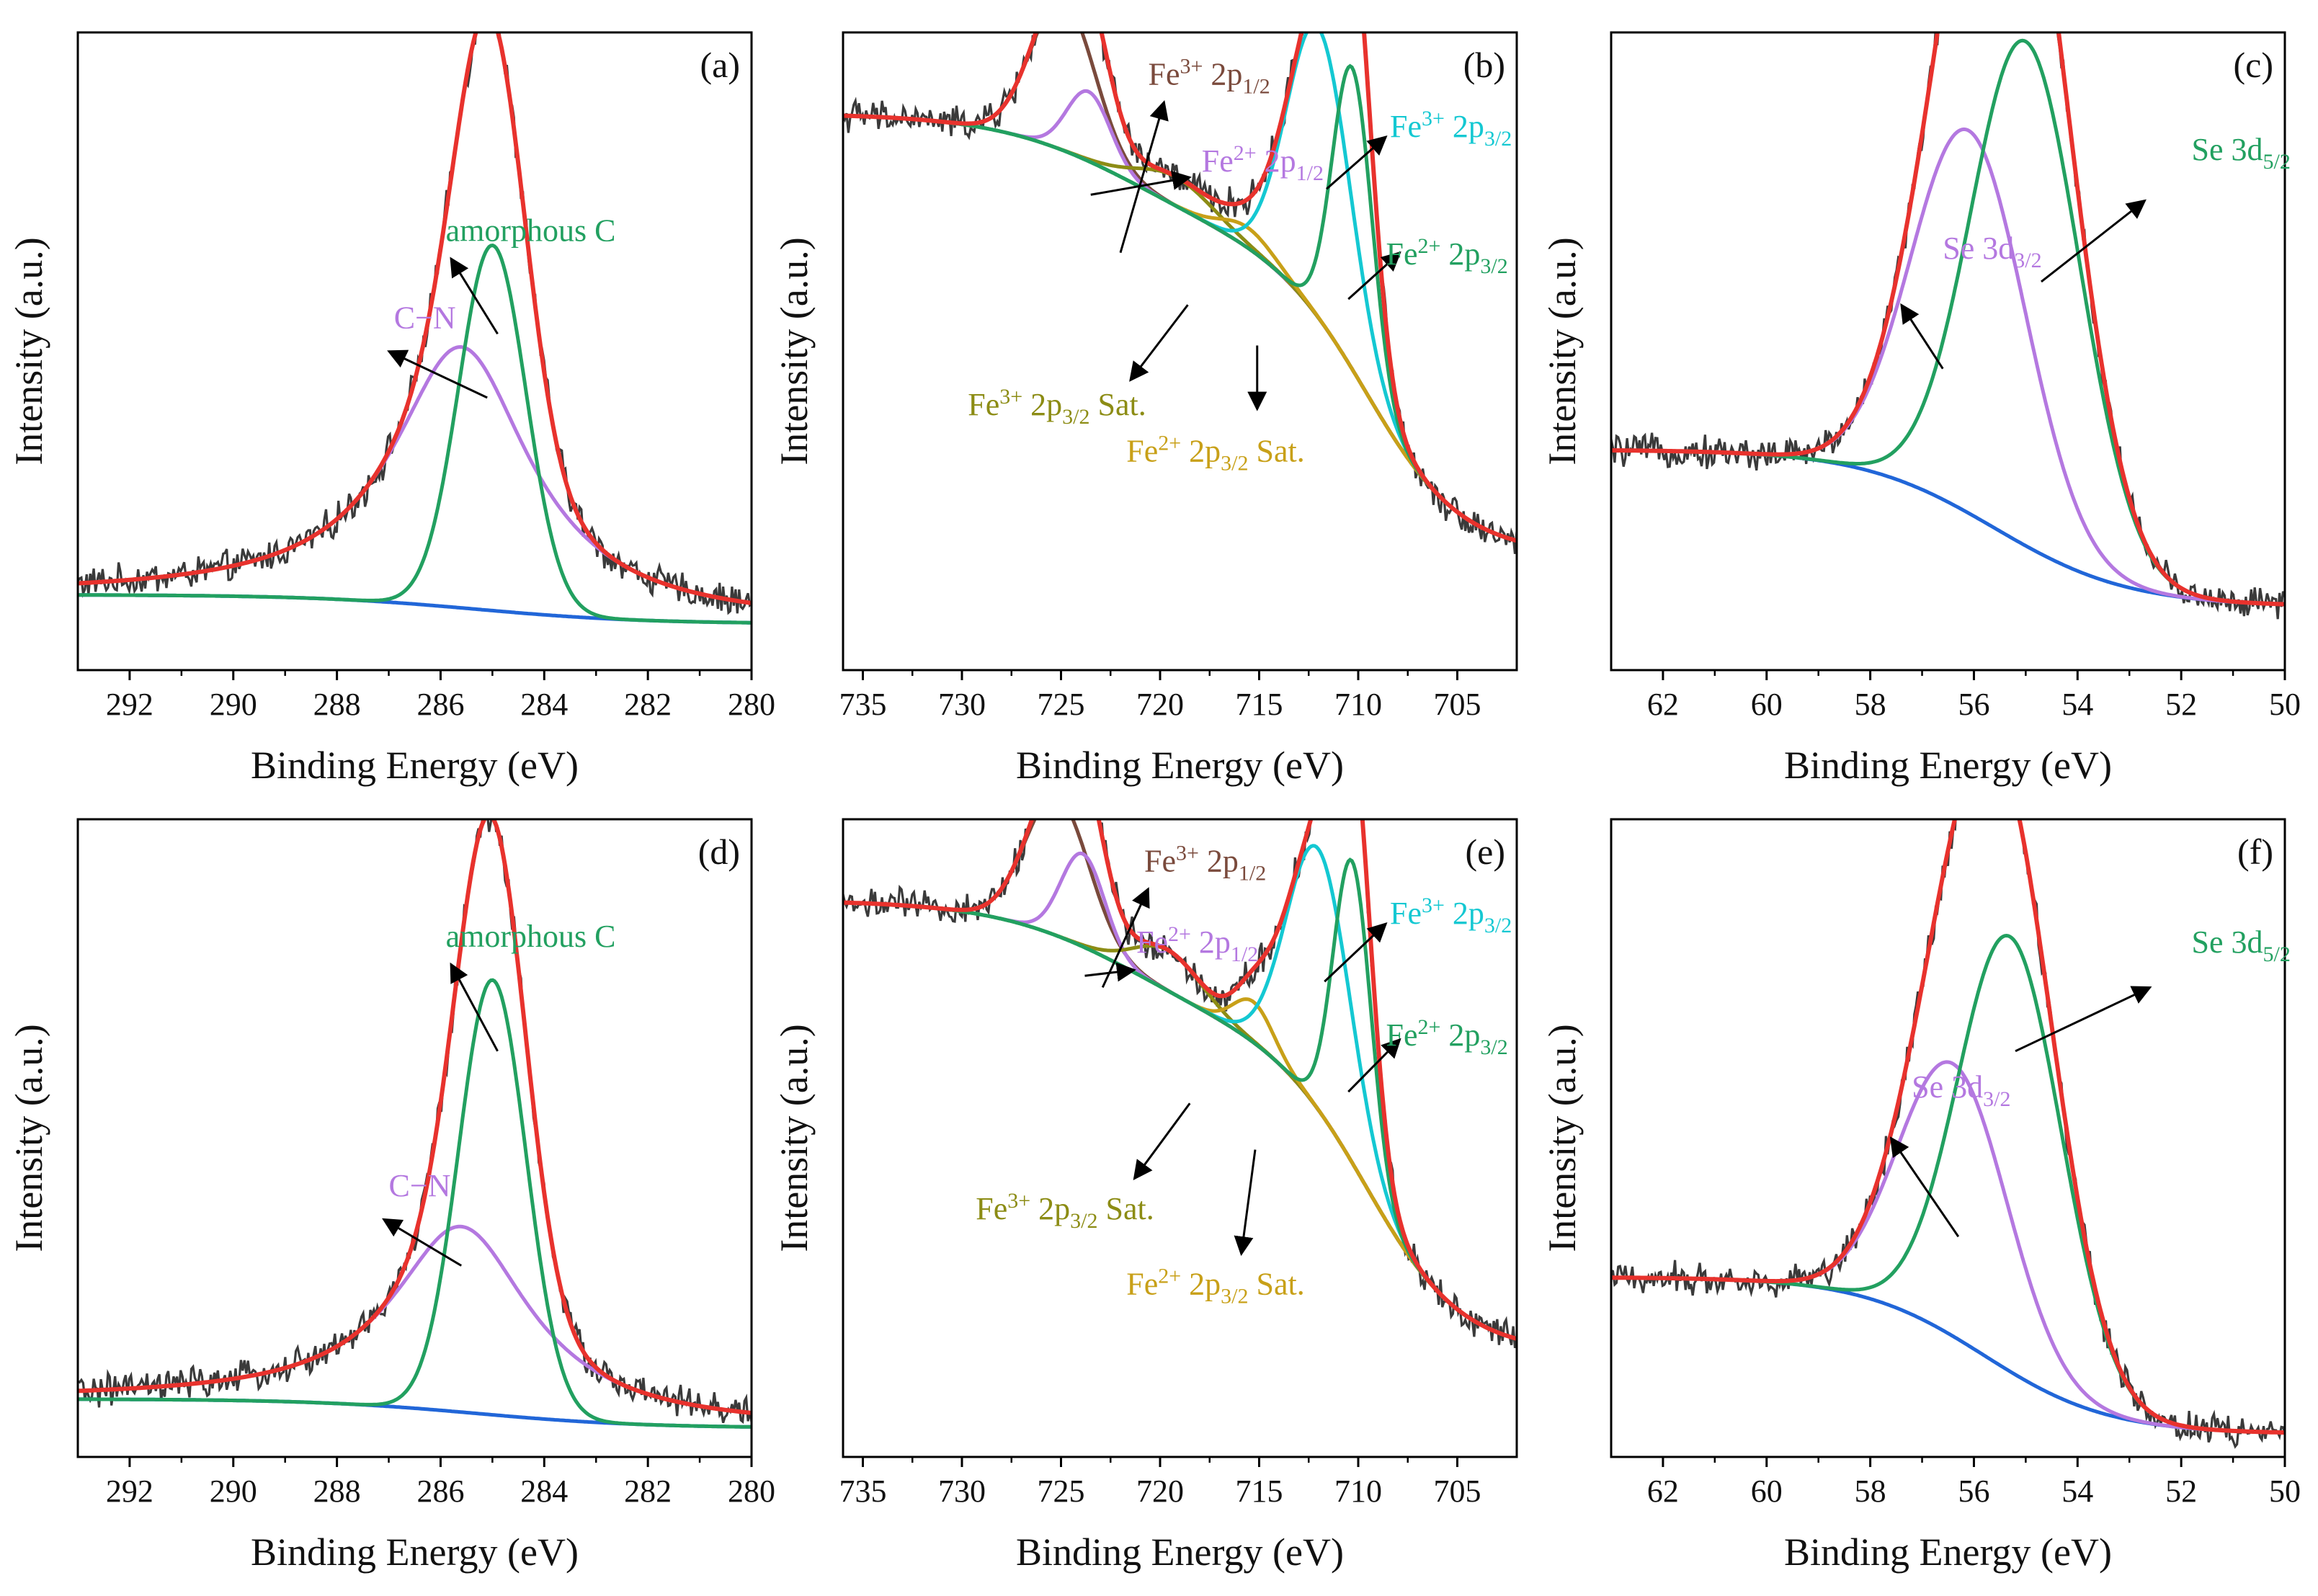 This screenshot has width=2318, height=1596. Describe the element at coordinates (1447, 1037) in the screenshot. I see `annotation-label-e-4: Fe2+ 2p3/2` at that location.